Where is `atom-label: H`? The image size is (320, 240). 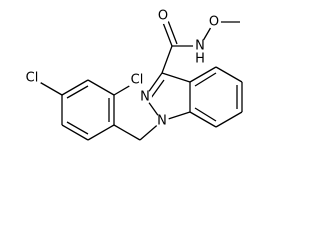 atom-label: H is located at coordinates (200, 59).